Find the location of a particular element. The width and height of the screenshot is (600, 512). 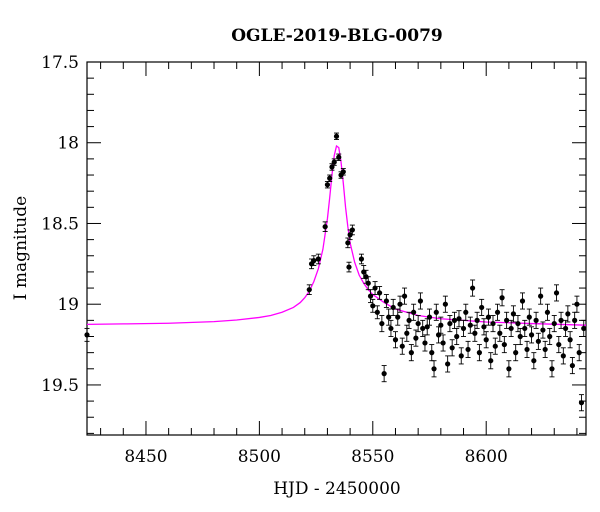

x-tick-label: 8550 is located at coordinates (372, 457).